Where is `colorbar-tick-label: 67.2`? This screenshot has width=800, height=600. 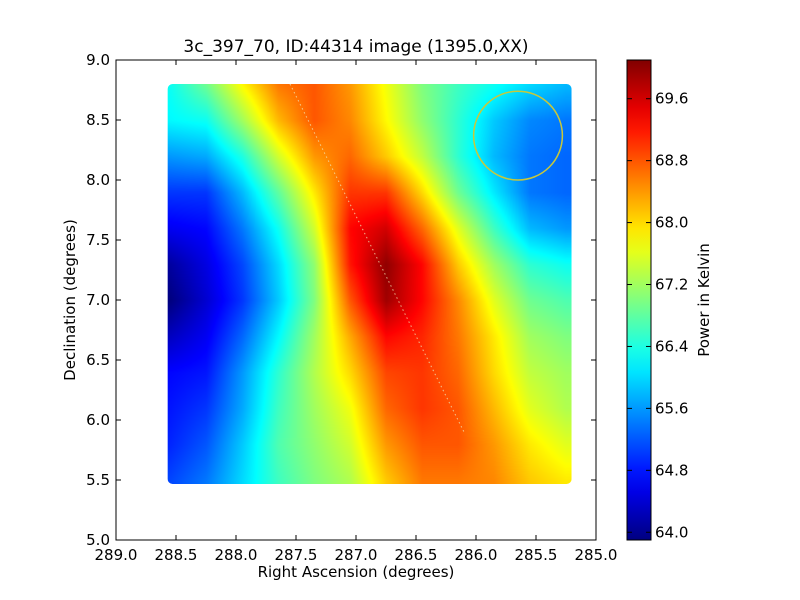 colorbar-tick-label: 67.2 is located at coordinates (671, 285).